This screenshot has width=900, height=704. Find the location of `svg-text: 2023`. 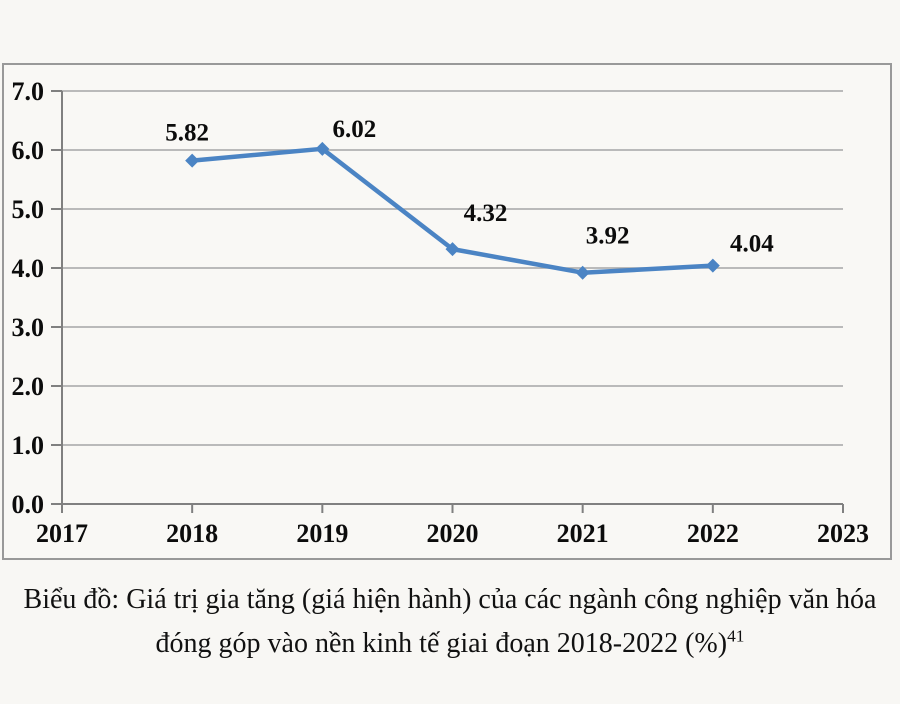

svg-text: 2023 is located at coordinates (843, 533).